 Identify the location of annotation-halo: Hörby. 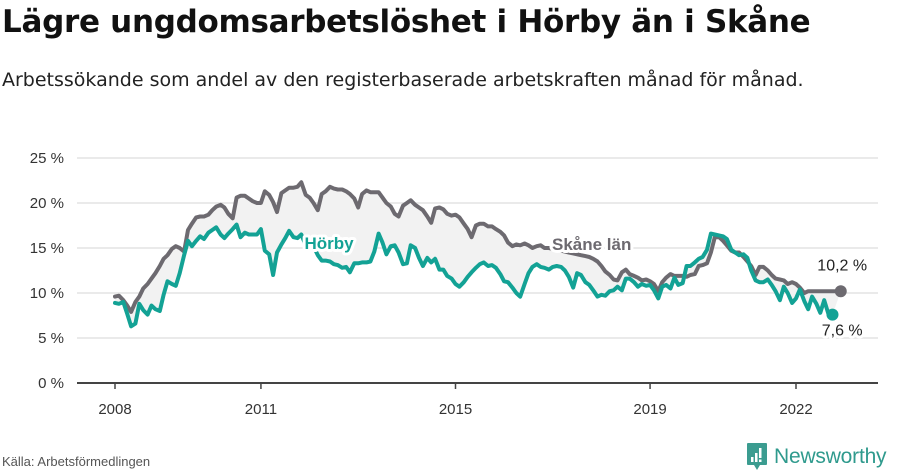
(329, 243).